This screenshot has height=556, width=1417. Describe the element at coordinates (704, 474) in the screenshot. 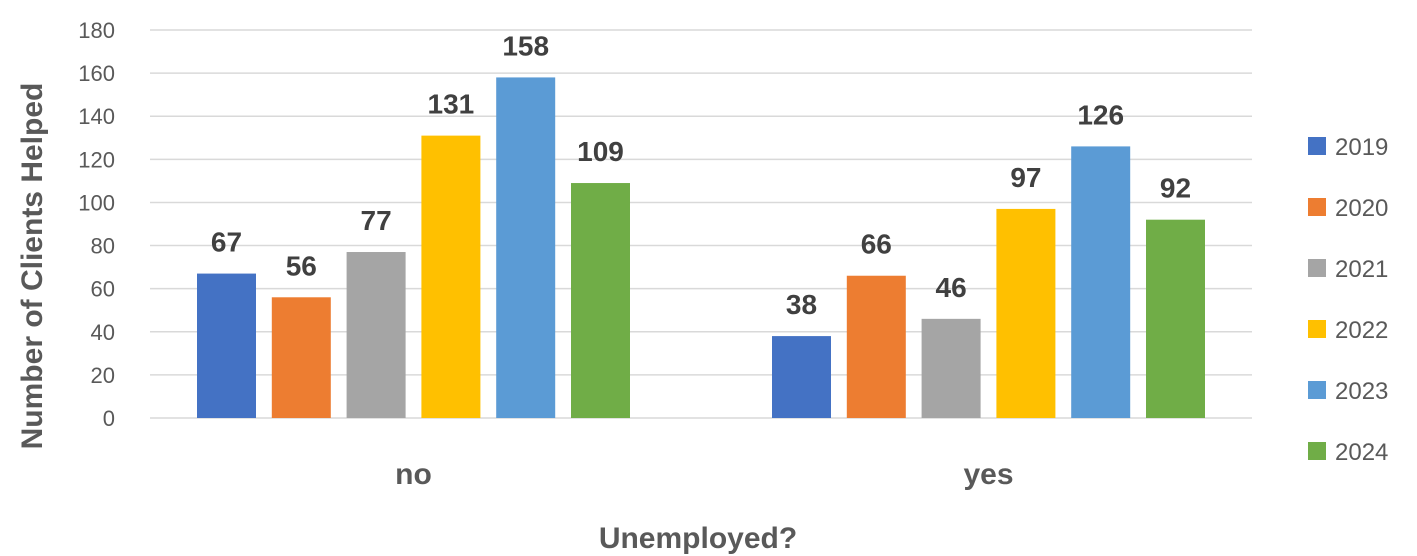

I see `x-axis-ticks: no yes` at that location.